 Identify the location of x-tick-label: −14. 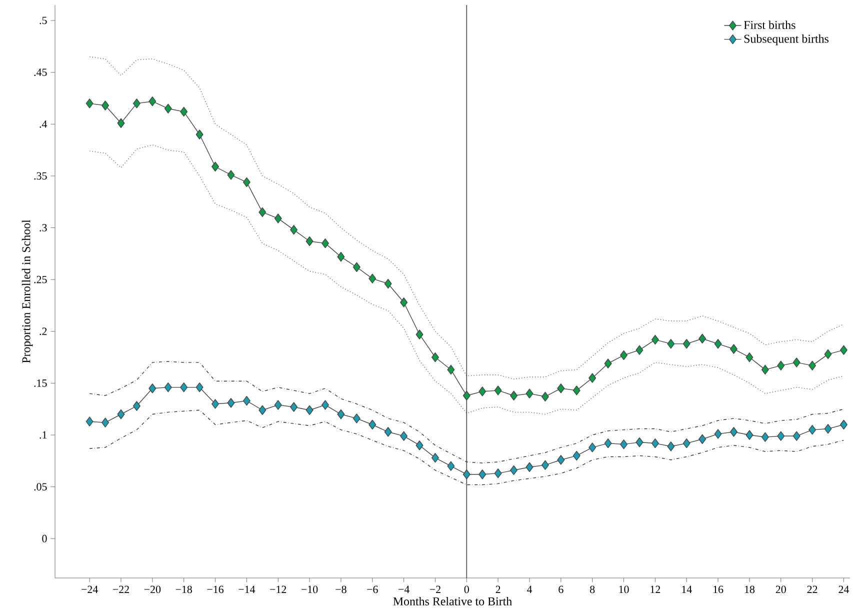
(247, 589).